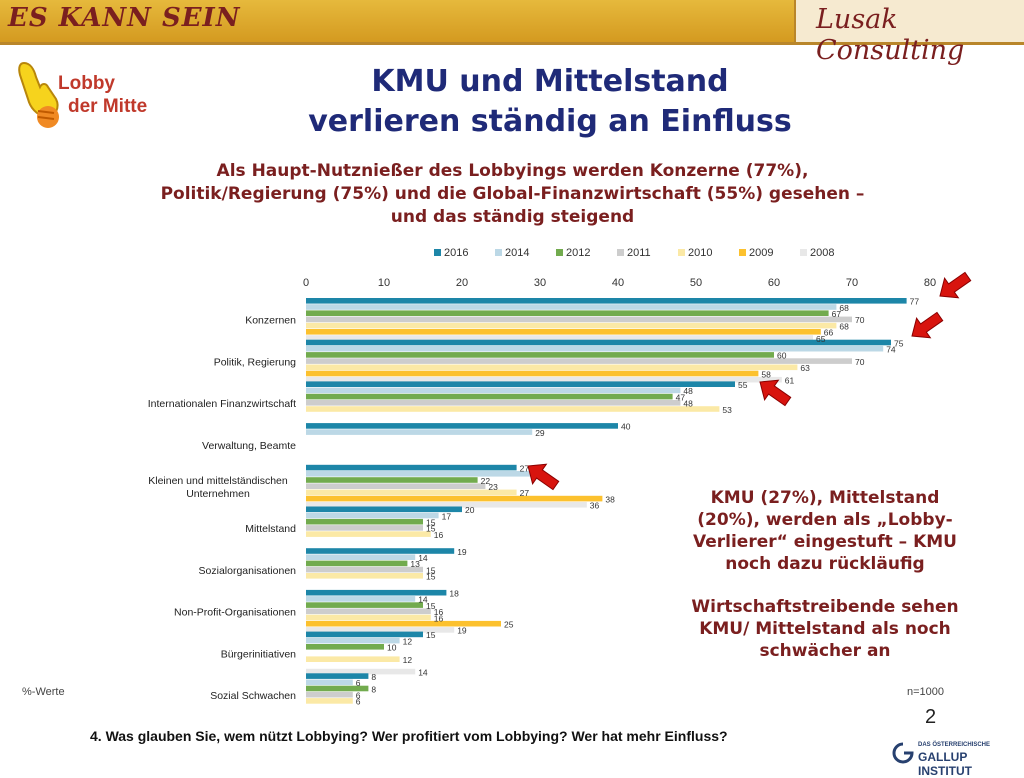 Image resolution: width=1024 pixels, height=778 pixels. Describe the element at coordinates (408, 660) in the screenshot. I see `data-label-2010: 12` at that location.